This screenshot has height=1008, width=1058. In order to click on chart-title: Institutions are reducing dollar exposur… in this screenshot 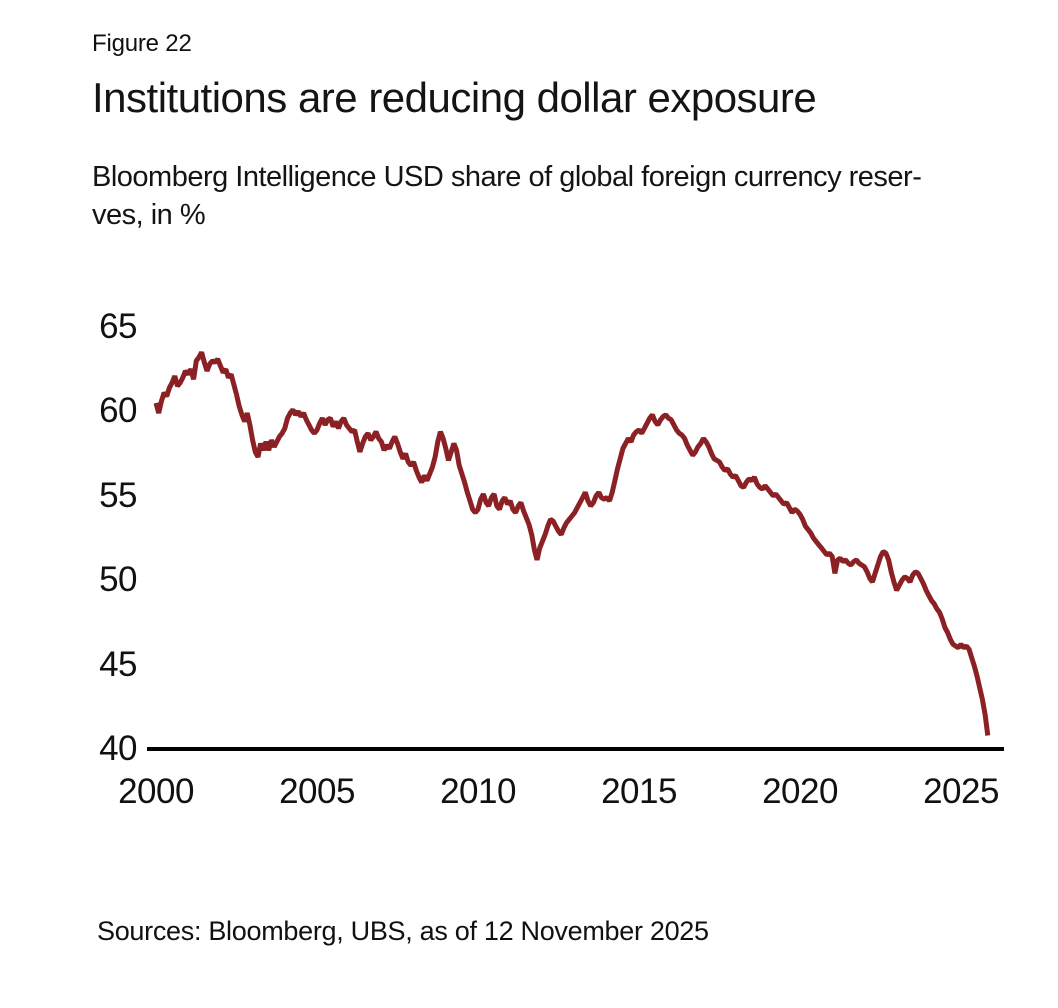, I will do `click(454, 97)`.